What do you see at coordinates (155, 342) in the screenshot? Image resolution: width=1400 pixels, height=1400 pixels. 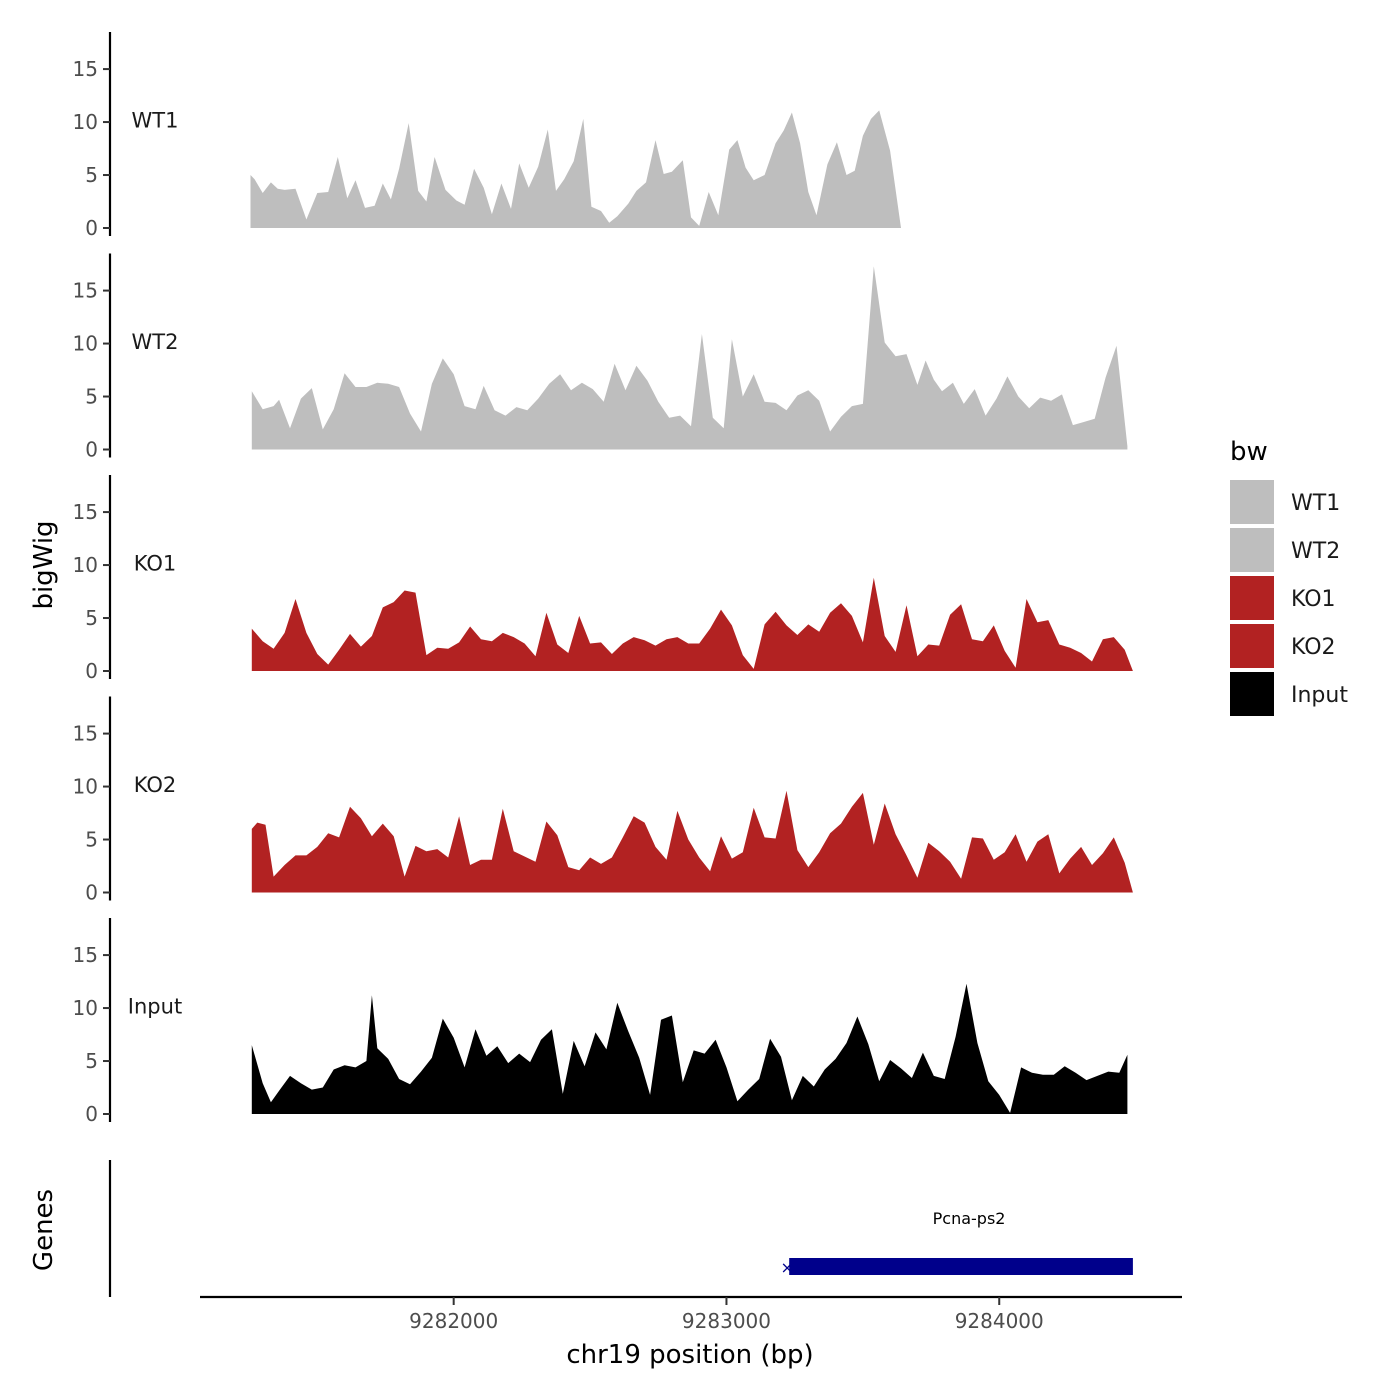 I see `track-label-wt2: WT2` at bounding box center [155, 342].